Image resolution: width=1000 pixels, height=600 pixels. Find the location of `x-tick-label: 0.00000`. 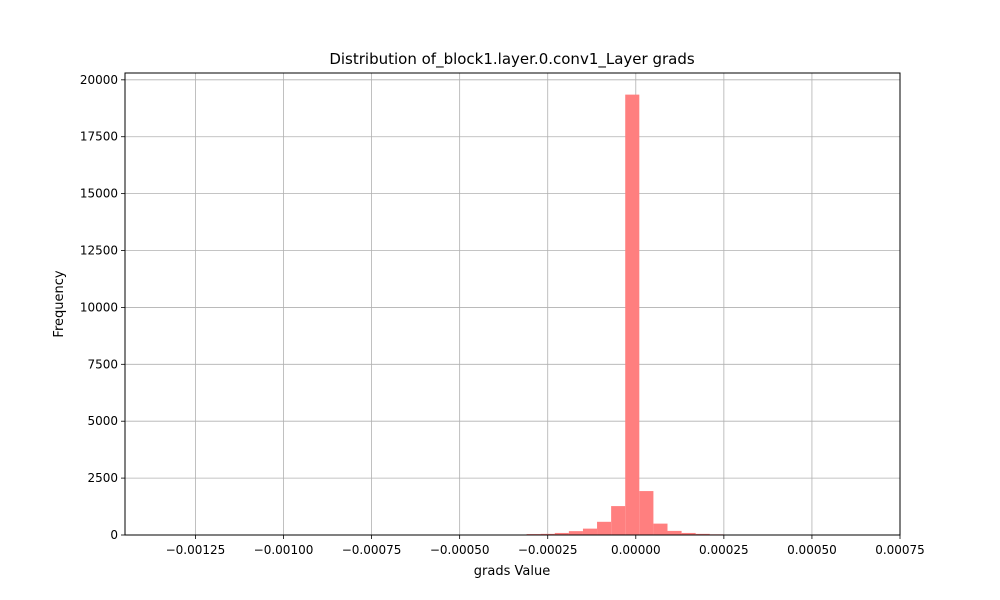

x-tick-label: 0.00000 is located at coordinates (636, 550).